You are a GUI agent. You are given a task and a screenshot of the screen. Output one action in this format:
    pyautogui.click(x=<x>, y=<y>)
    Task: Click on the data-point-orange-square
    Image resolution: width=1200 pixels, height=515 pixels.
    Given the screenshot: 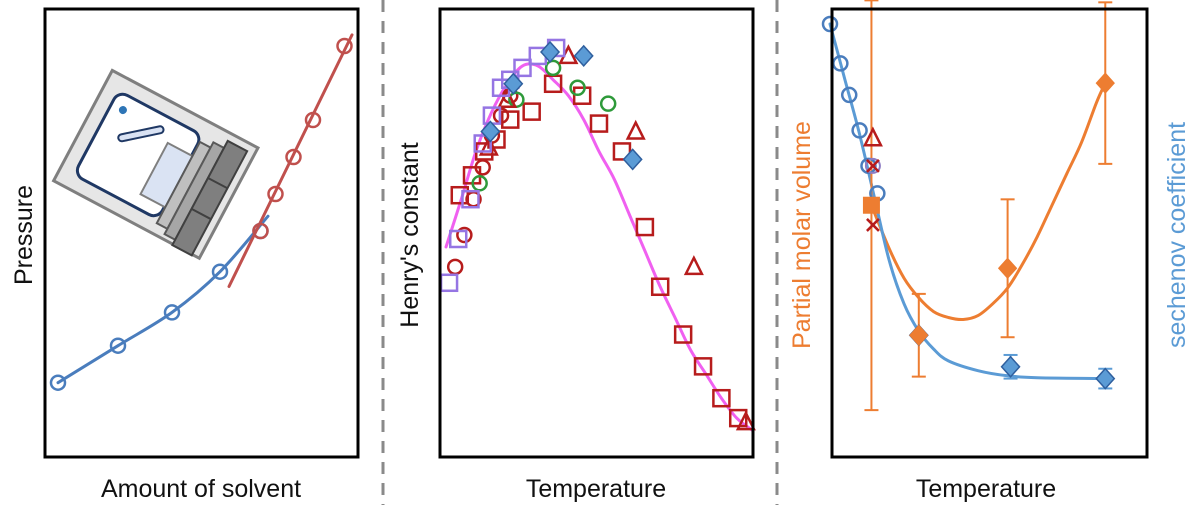 What is the action you would take?
    pyautogui.click(x=871, y=205)
    